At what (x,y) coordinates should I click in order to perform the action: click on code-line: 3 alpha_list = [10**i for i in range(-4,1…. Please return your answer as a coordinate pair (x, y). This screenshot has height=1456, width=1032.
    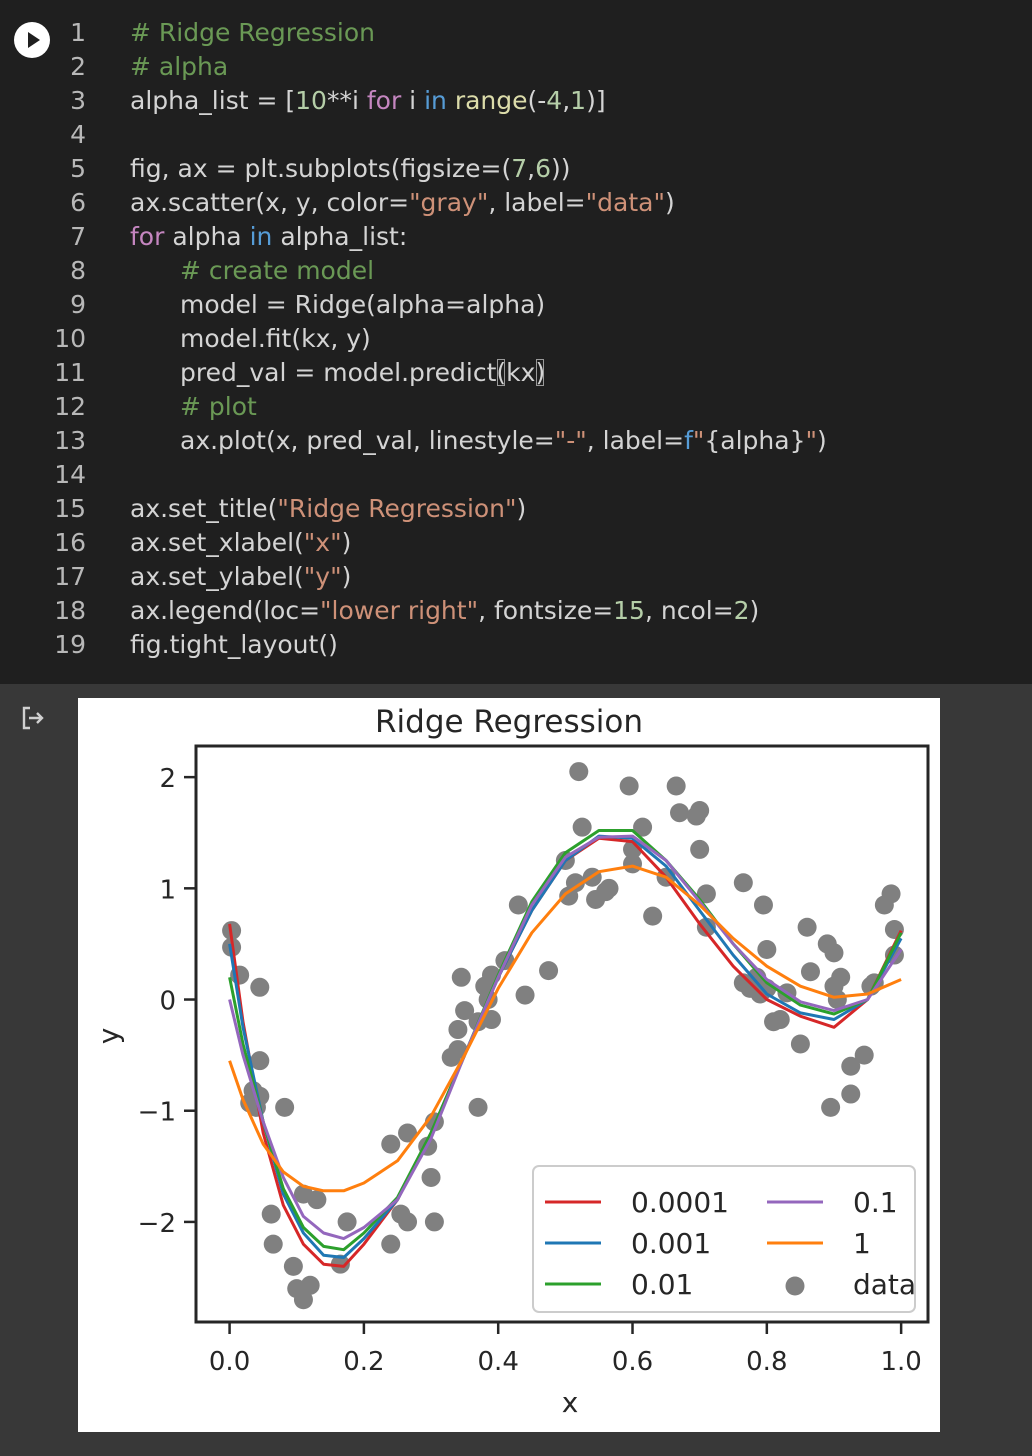
    Looking at the image, I should click on (500, 101).